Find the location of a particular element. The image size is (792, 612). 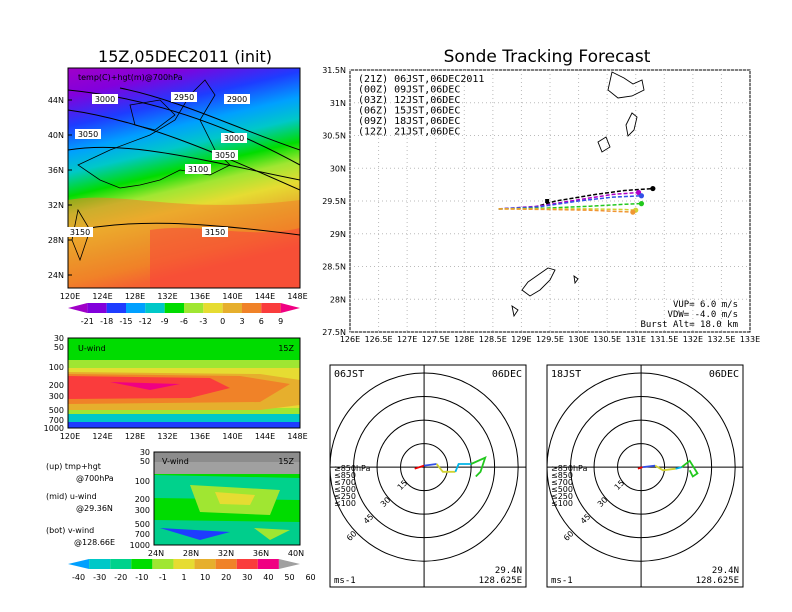

colorbar-label: 3 is located at coordinates (241, 321).